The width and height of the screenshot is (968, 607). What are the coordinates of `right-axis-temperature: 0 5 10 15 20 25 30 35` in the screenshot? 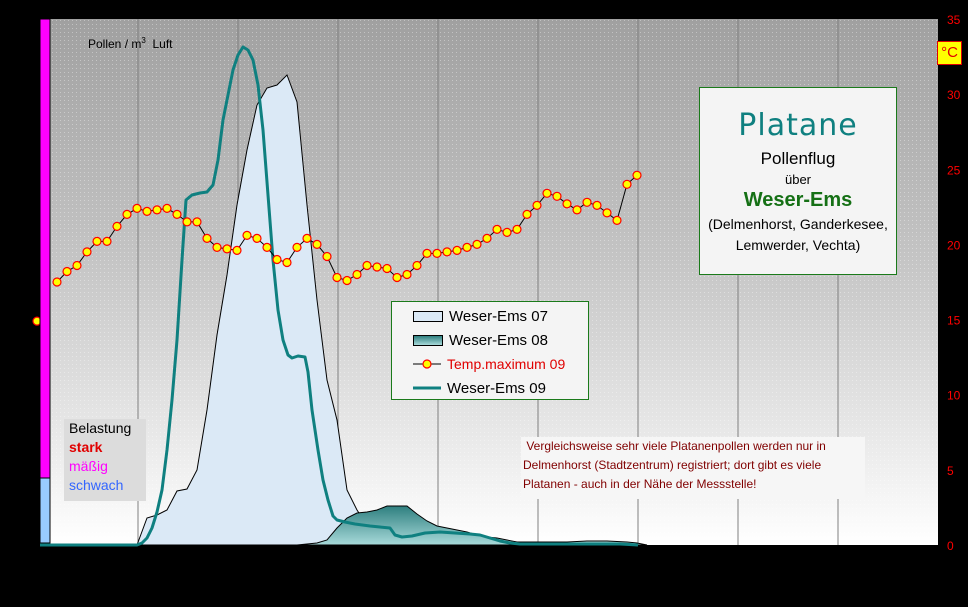 It's located at (954, 283).